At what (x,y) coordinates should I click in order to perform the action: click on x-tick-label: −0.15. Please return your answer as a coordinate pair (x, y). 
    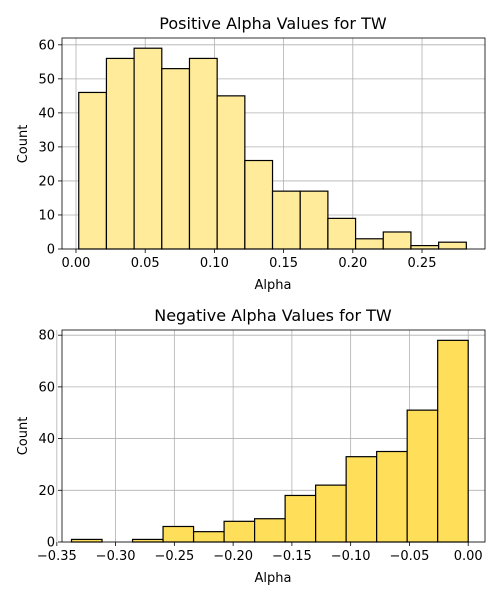
    Looking at the image, I should click on (292, 556).